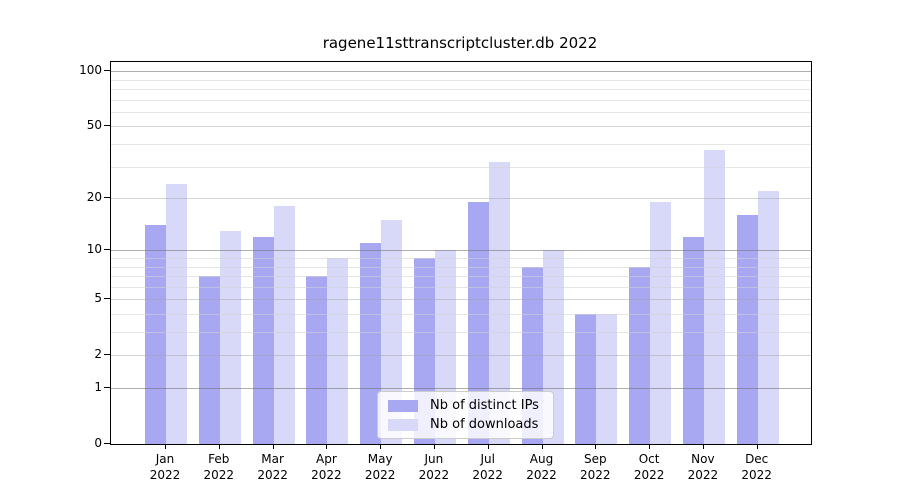 This screenshot has height=500, width=900. Describe the element at coordinates (757, 467) in the screenshot. I see `x-tick-label: Dec 2022` at that location.